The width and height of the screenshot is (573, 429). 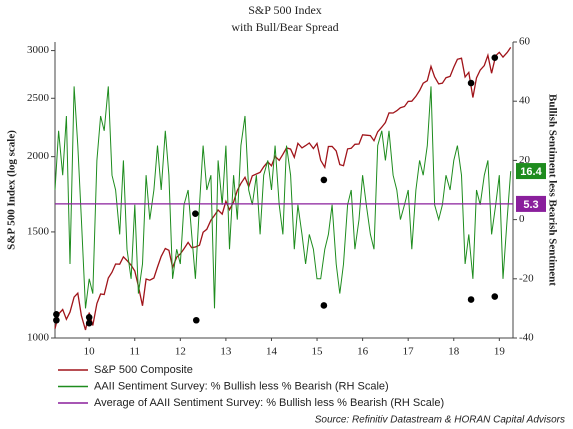 What do you see at coordinates (143, 370) in the screenshot?
I see `legend-label: S&P 500 Composite` at bounding box center [143, 370].